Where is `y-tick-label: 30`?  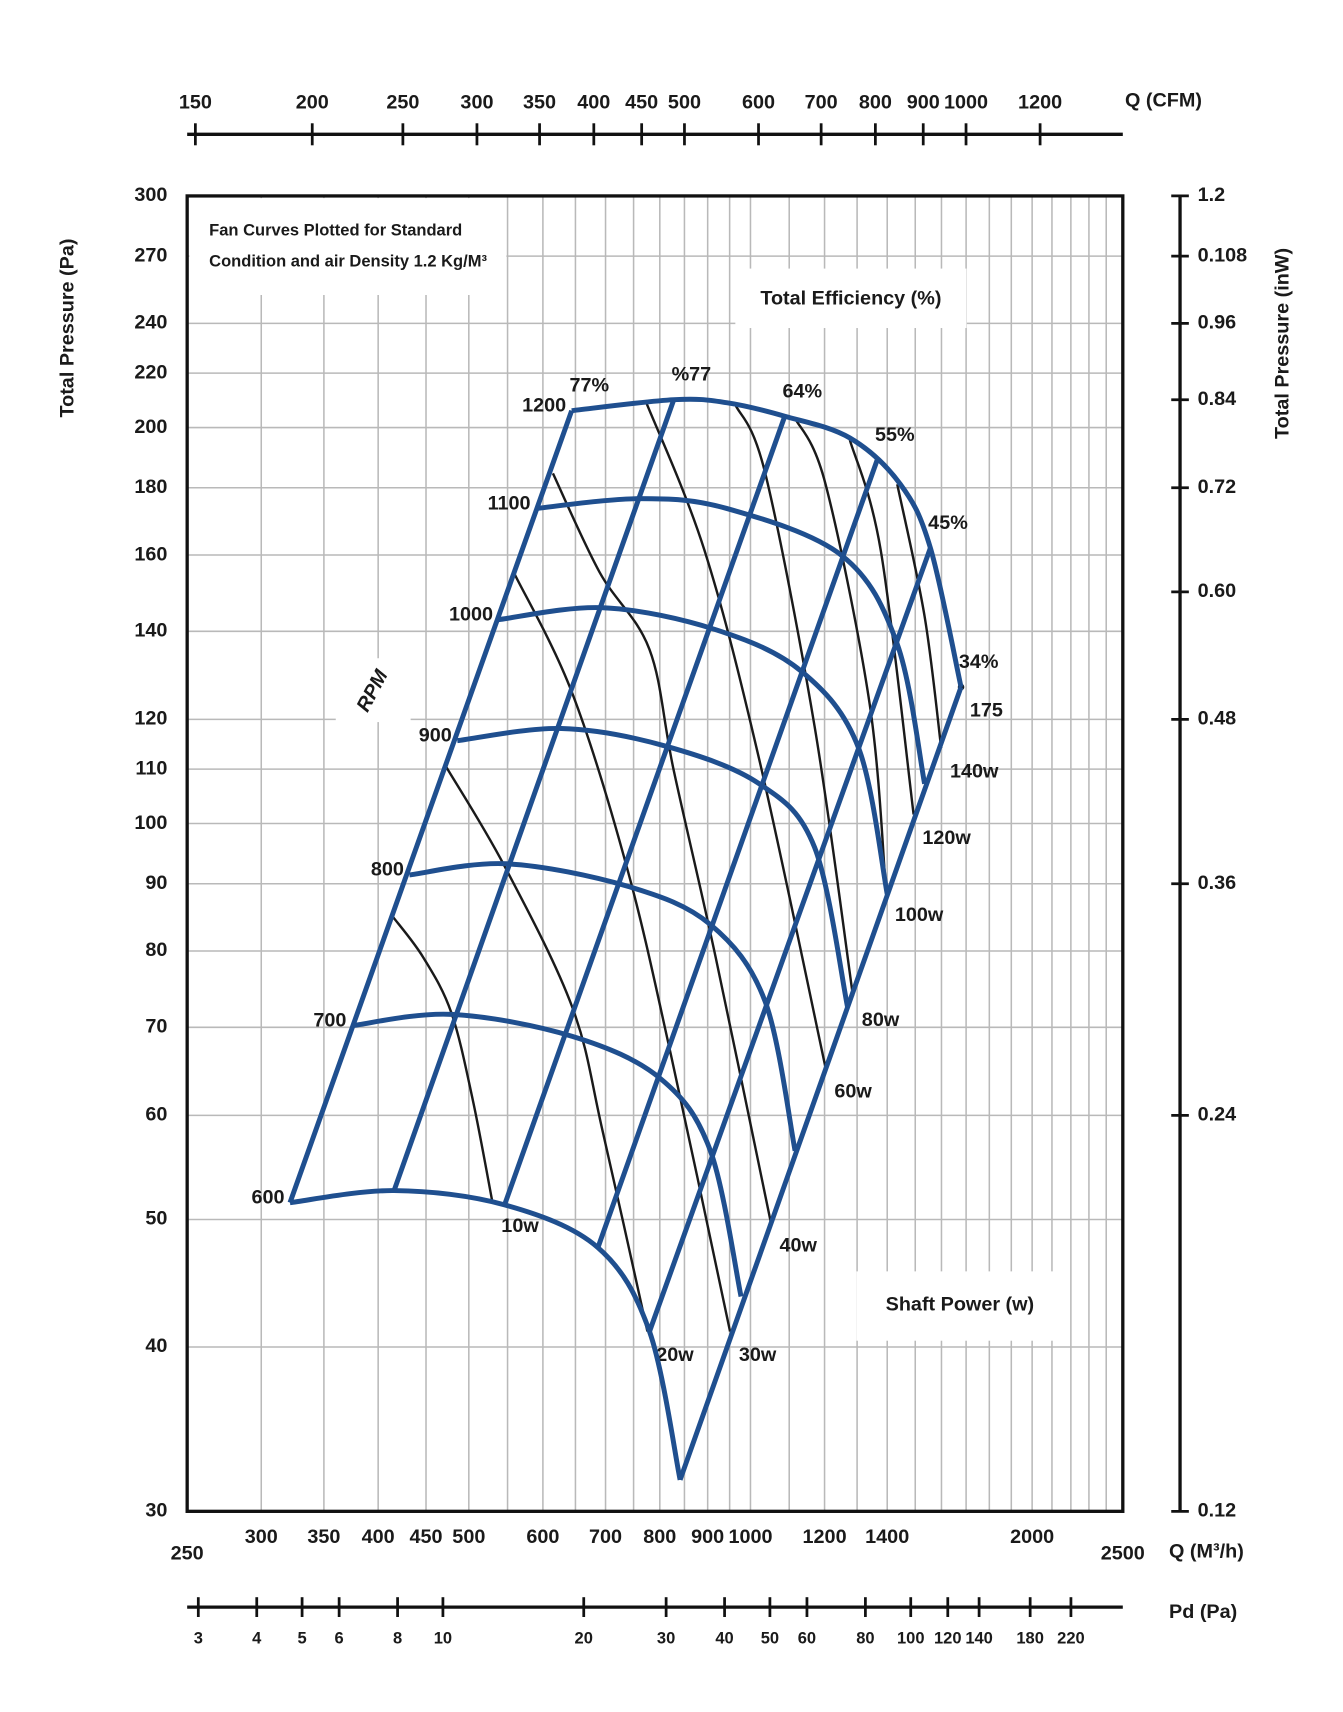
y-tick-label: 30 is located at coordinates (156, 1511).